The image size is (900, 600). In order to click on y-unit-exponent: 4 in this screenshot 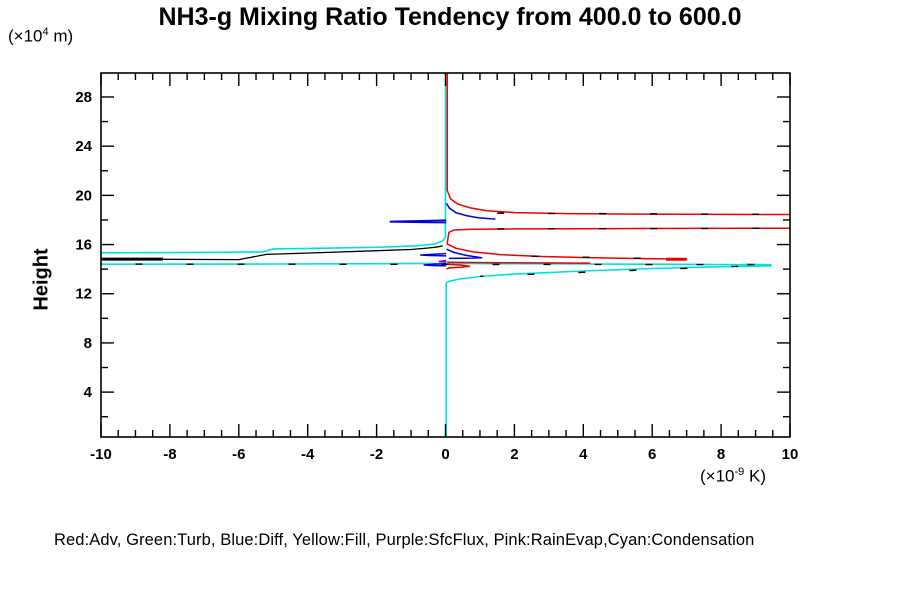, I will do `click(45, 32)`.